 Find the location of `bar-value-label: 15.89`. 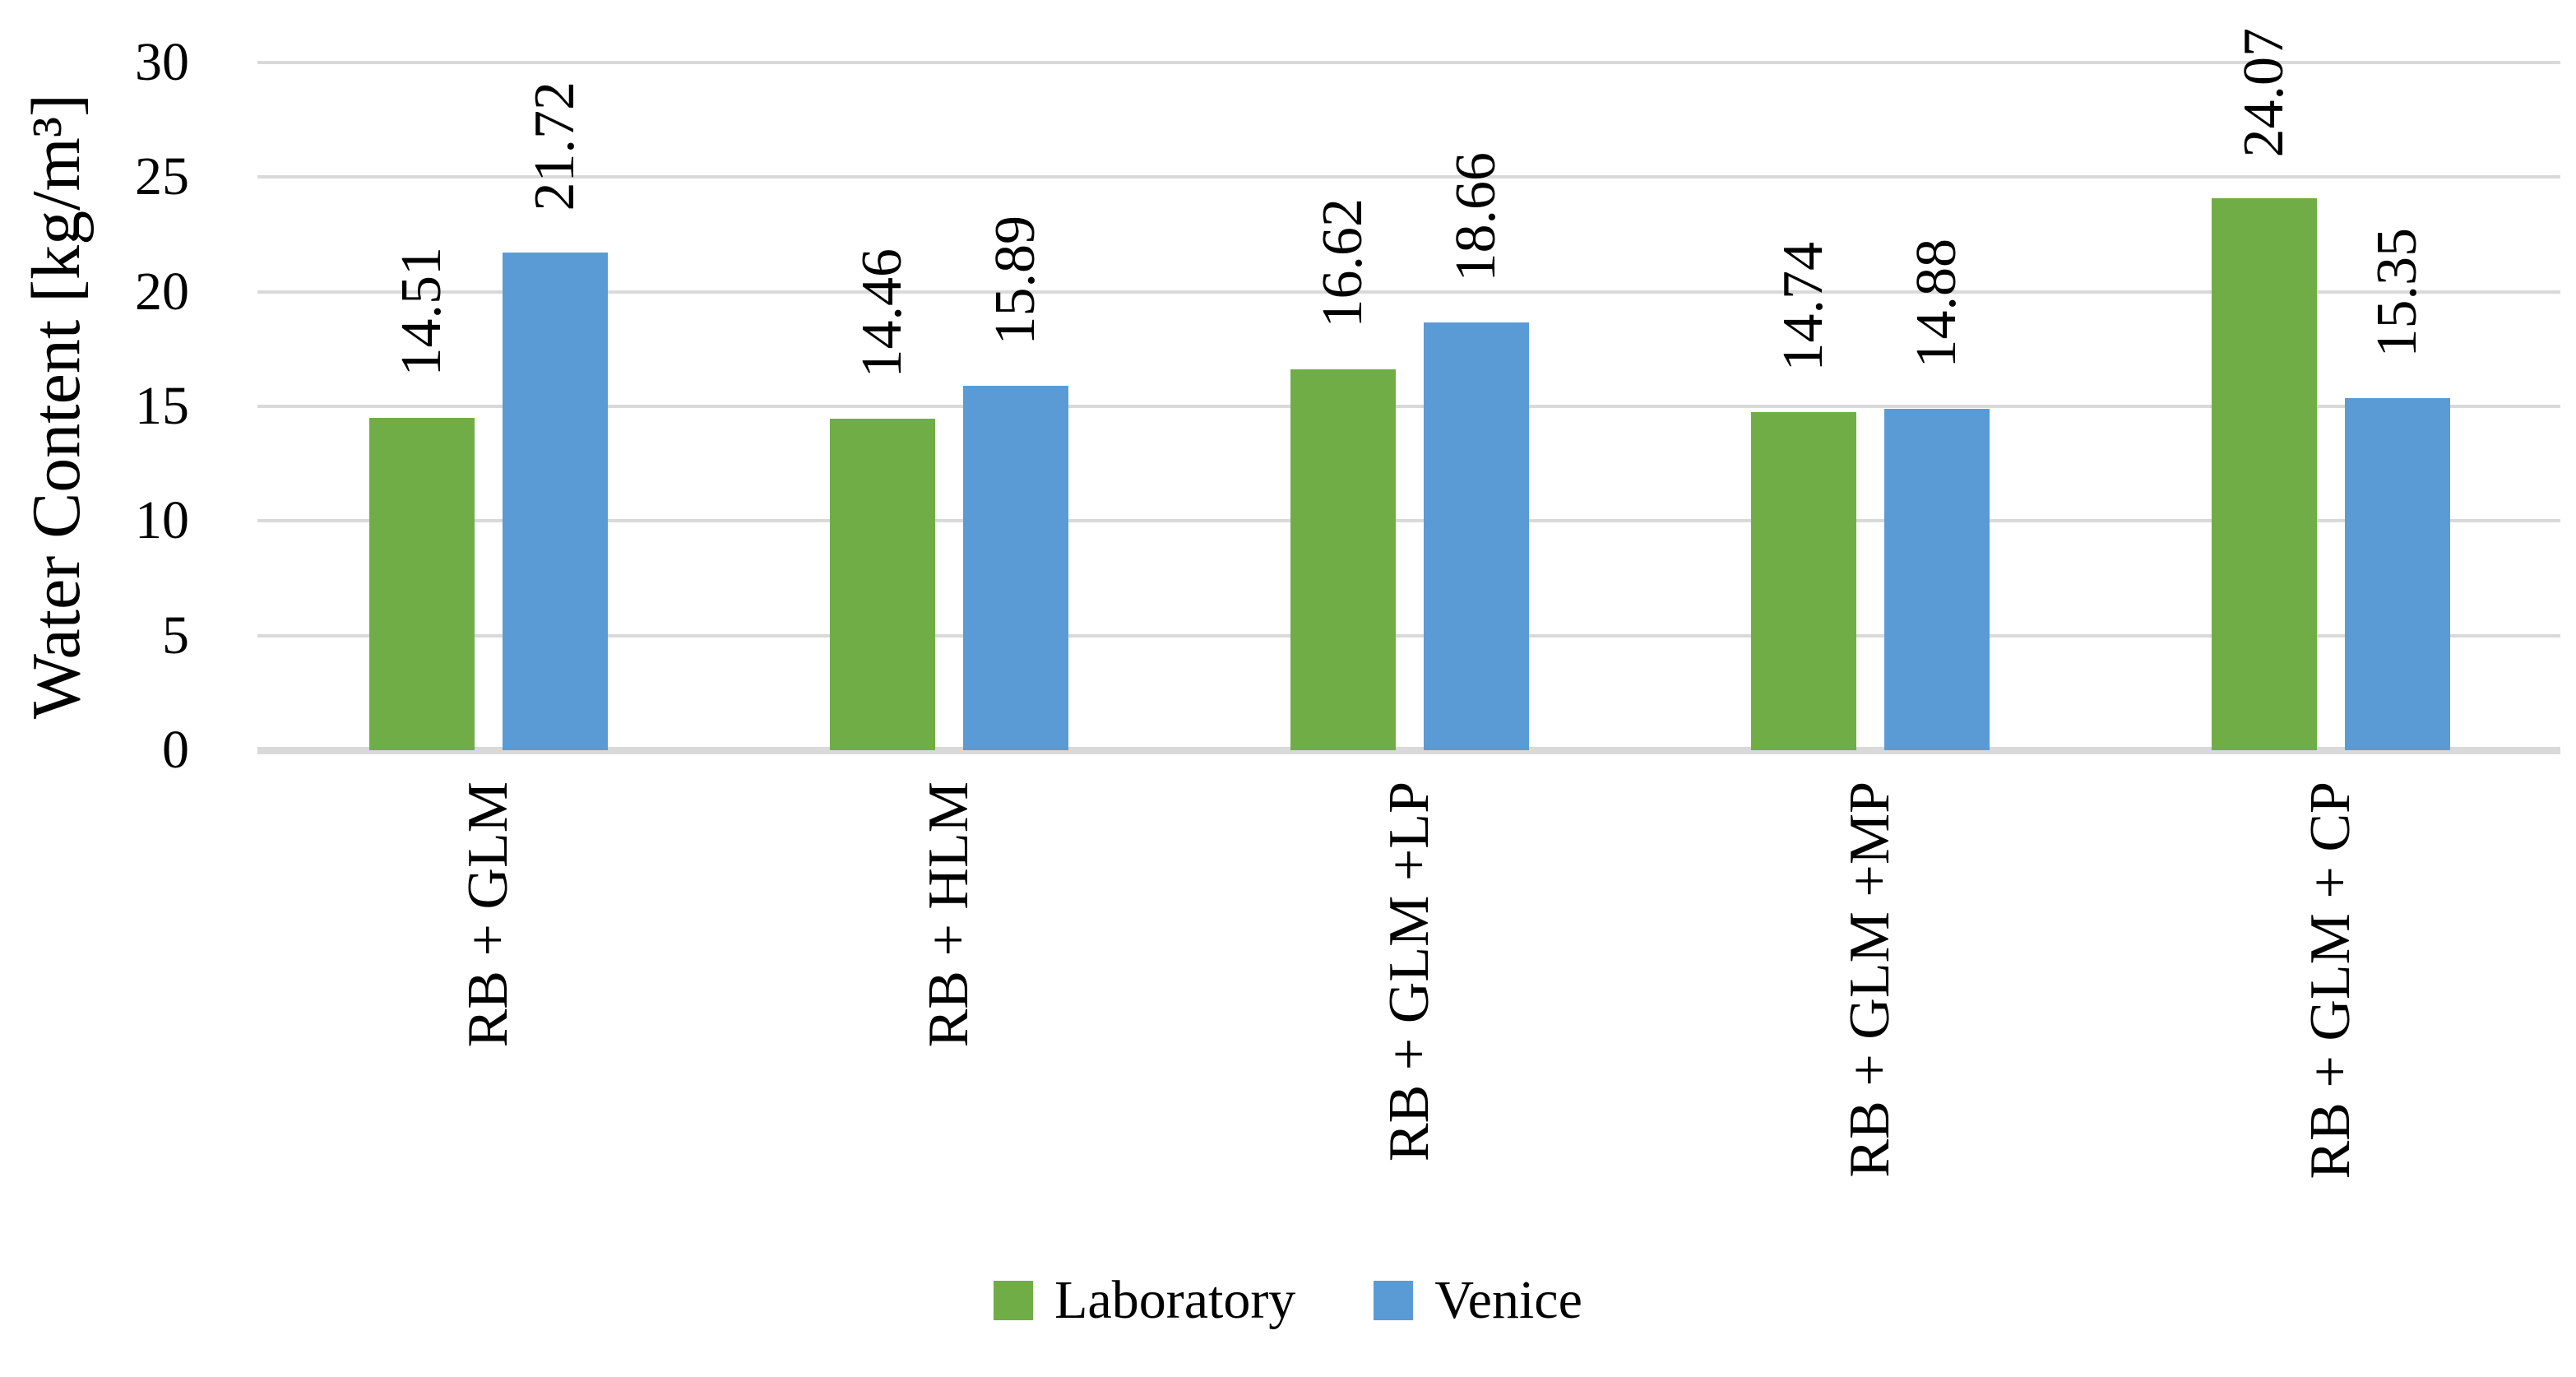

bar-value-label: 15.89 is located at coordinates (1015, 280).